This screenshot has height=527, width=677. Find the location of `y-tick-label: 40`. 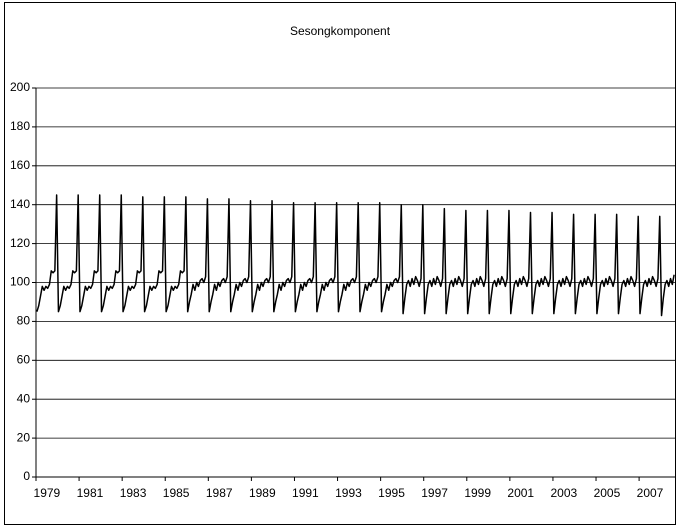

y-tick-label: 40 is located at coordinates (24, 398).